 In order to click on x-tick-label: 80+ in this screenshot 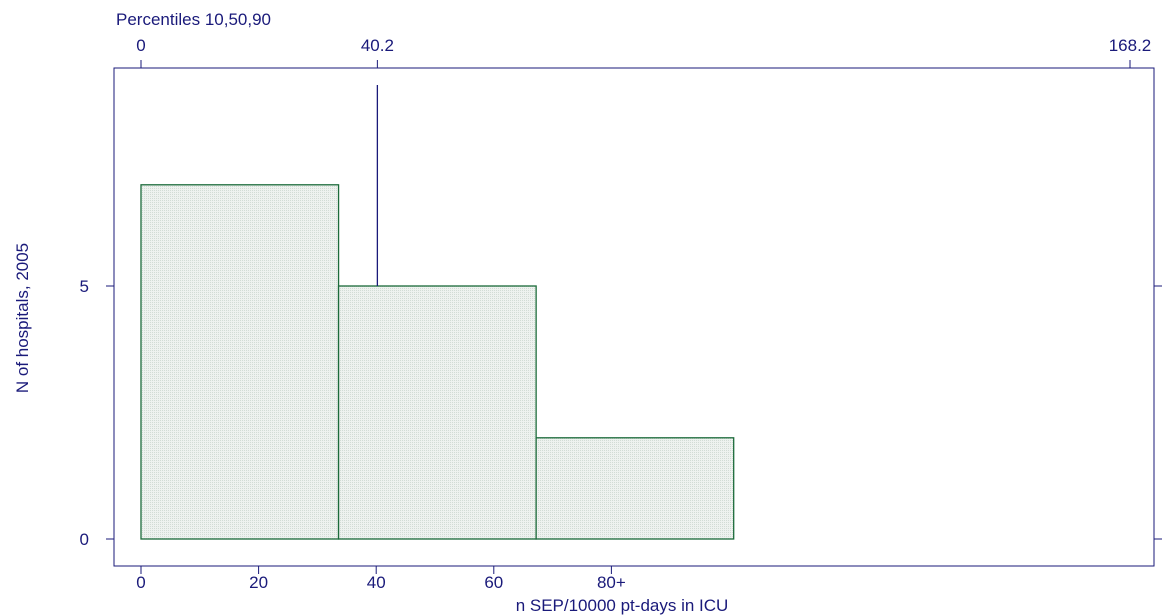, I will do `click(611, 582)`.